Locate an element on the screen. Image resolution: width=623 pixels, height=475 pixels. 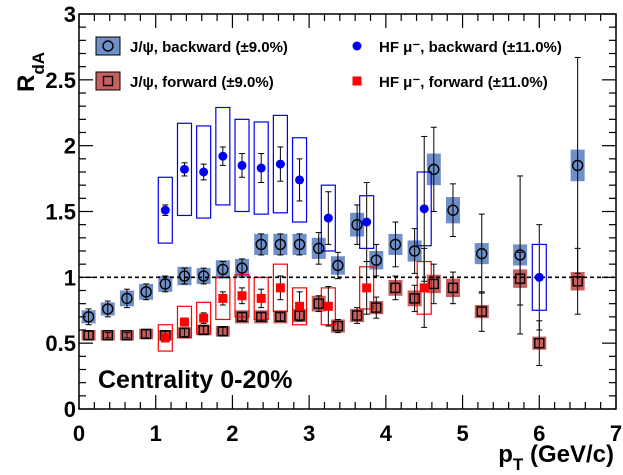
x-axis-title: pT (GeV/c) is located at coordinates (556, 457).